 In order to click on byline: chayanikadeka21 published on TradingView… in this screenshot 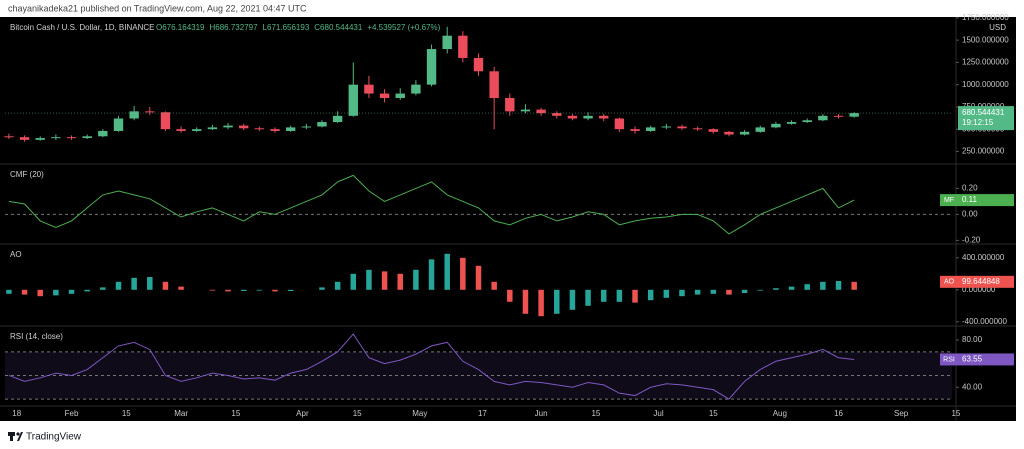, I will do `click(157, 8)`.